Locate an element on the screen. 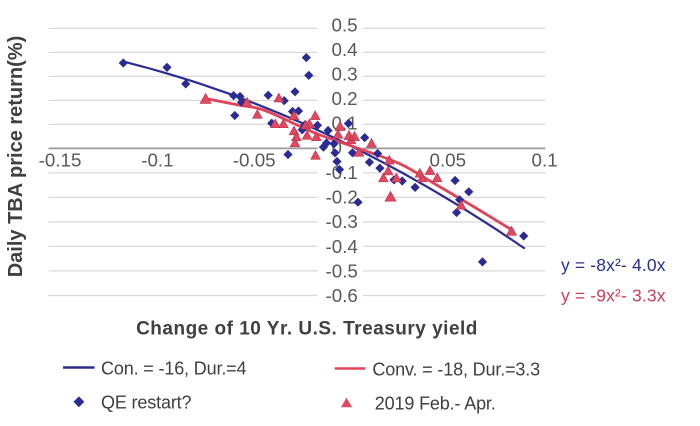 This screenshot has height=426, width=700. svg-text: 0.4 is located at coordinates (345, 49).